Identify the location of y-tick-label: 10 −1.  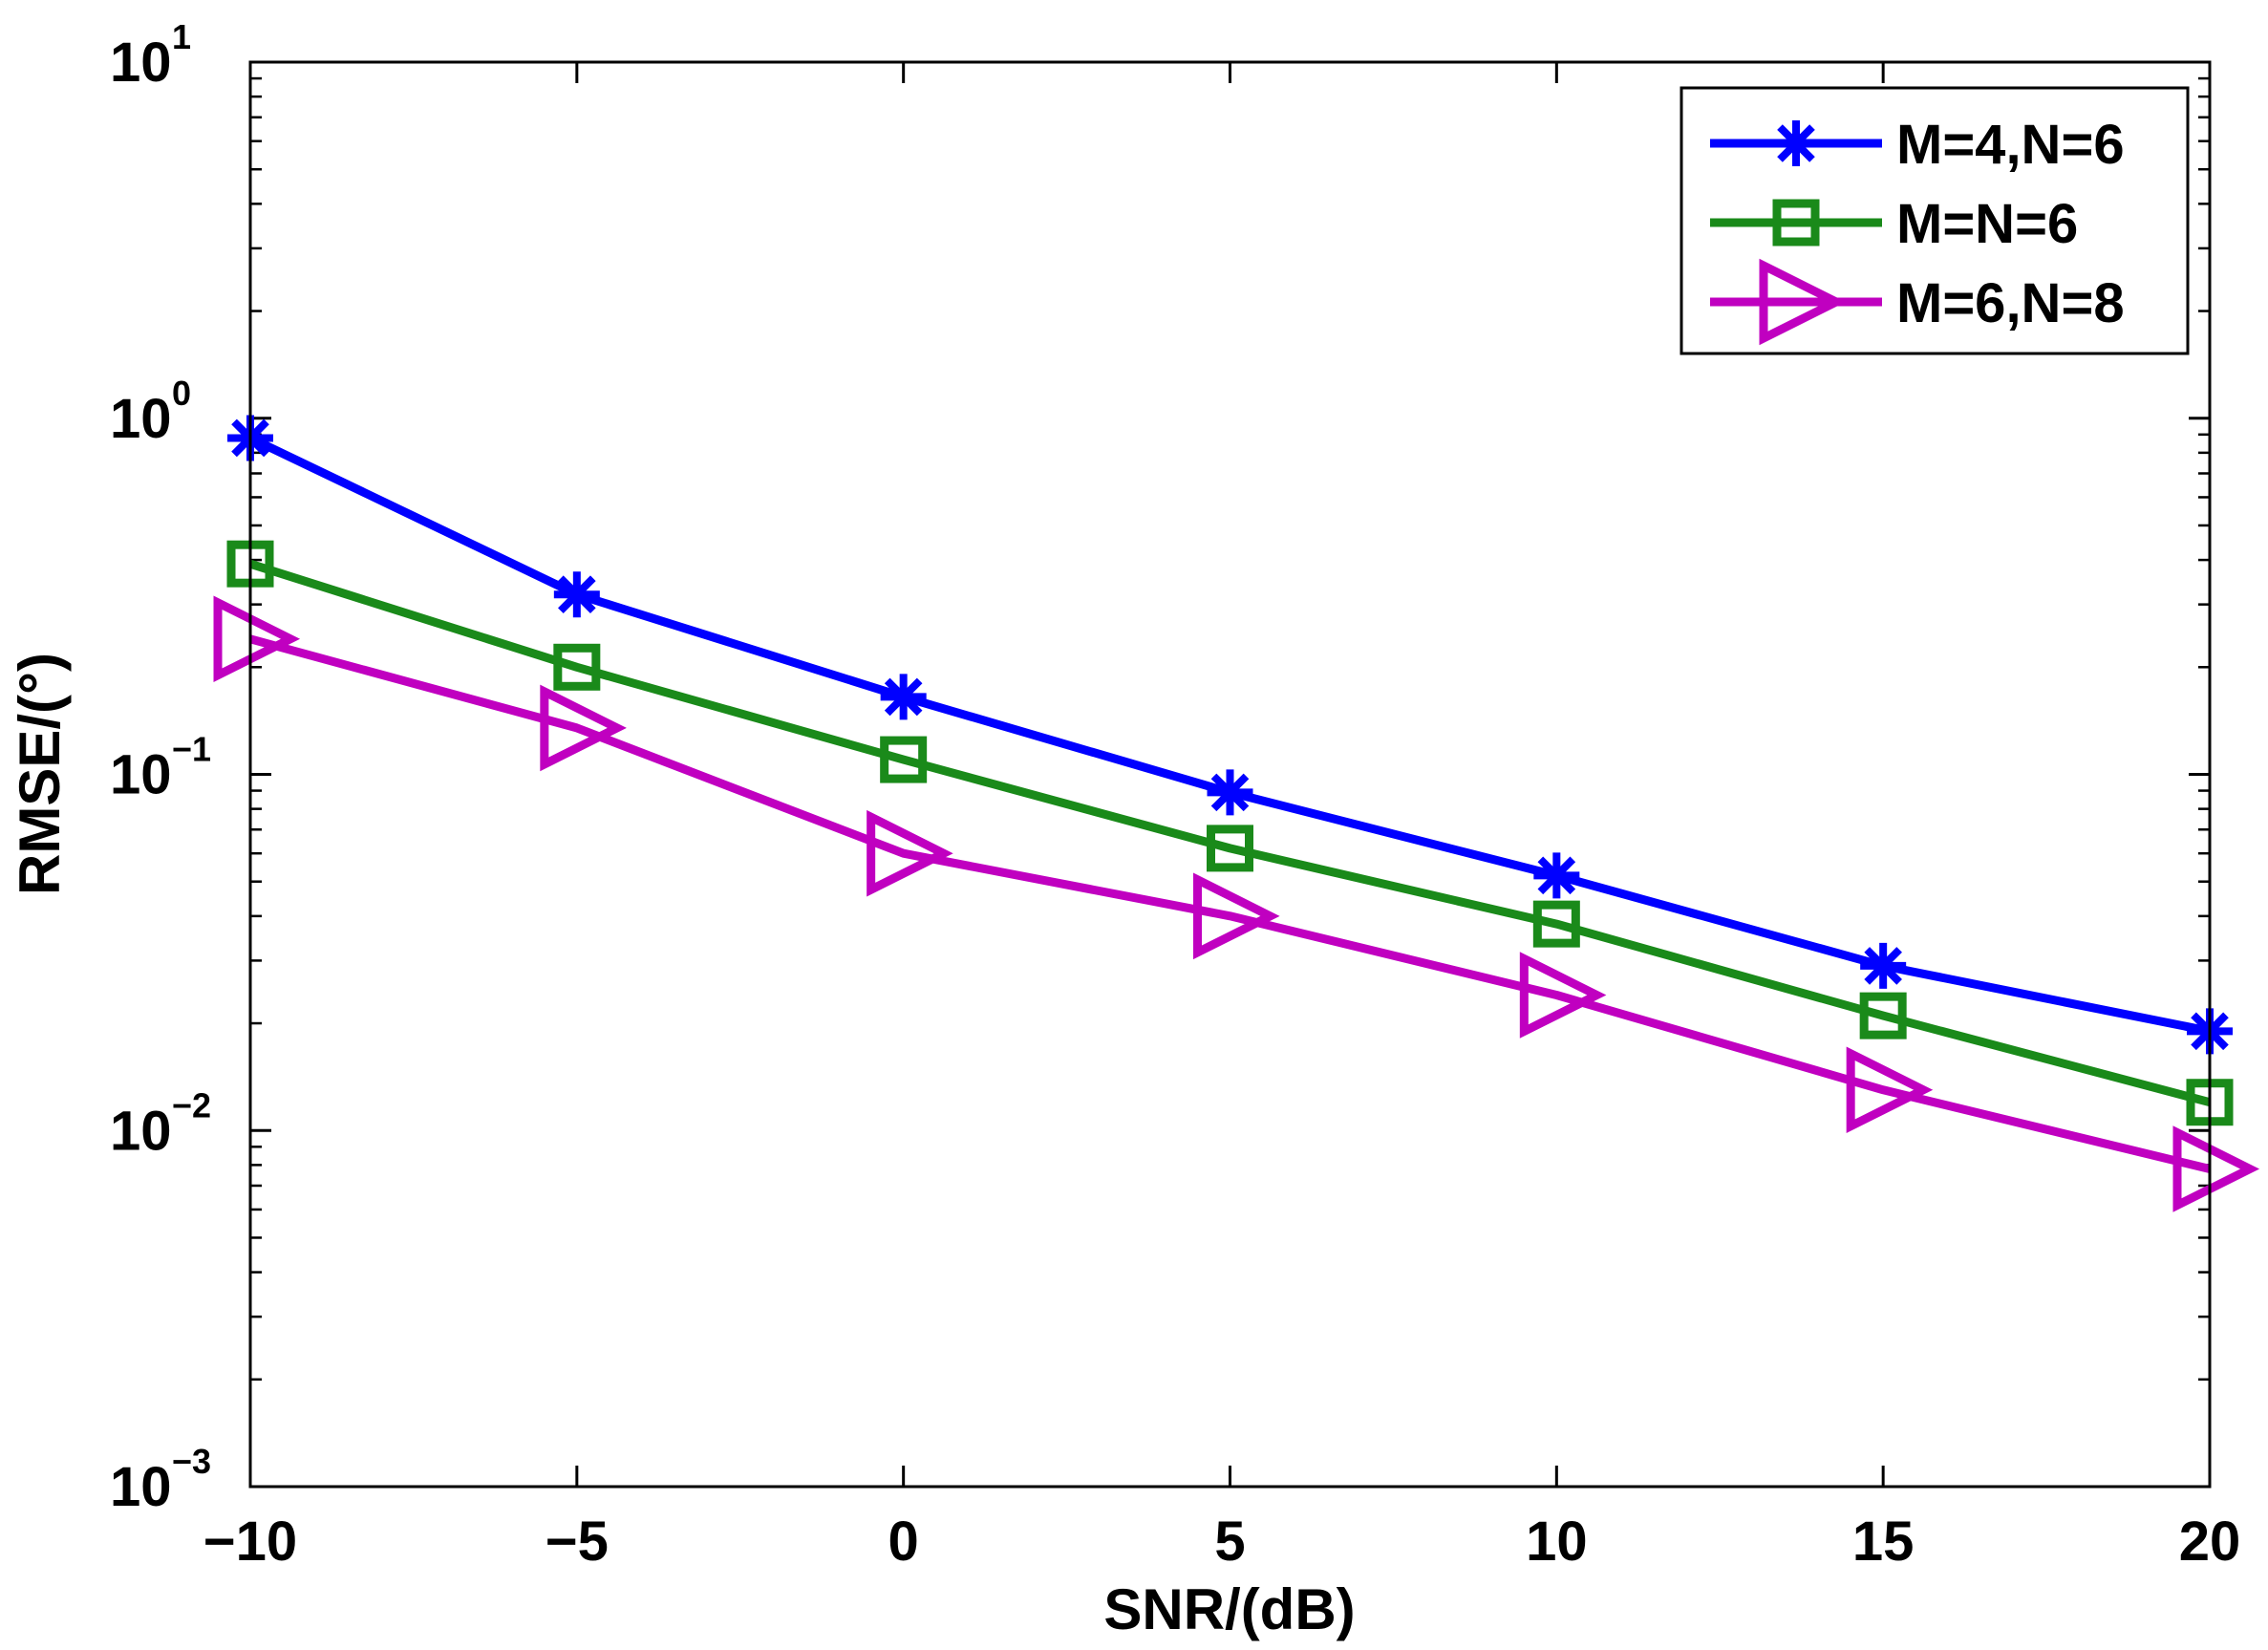
(160, 768).